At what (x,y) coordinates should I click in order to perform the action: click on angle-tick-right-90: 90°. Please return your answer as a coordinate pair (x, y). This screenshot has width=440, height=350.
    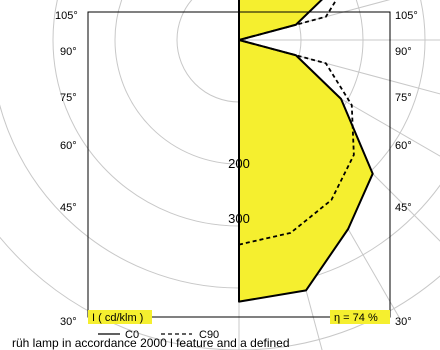
    Looking at the image, I should click on (403, 52).